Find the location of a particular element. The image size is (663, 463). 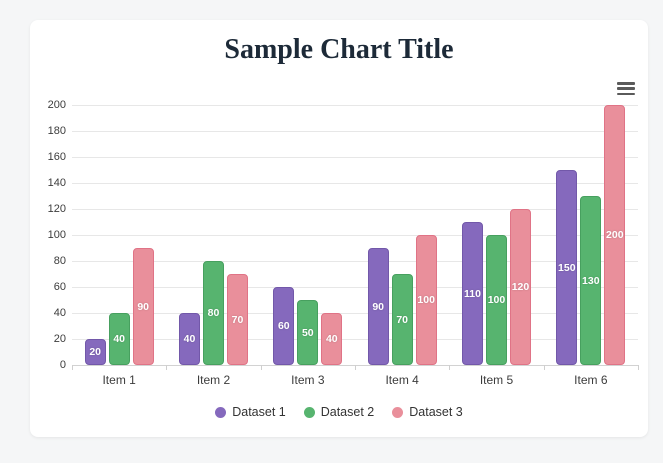

y-axis-tick-label: 180 is located at coordinates (56, 131).